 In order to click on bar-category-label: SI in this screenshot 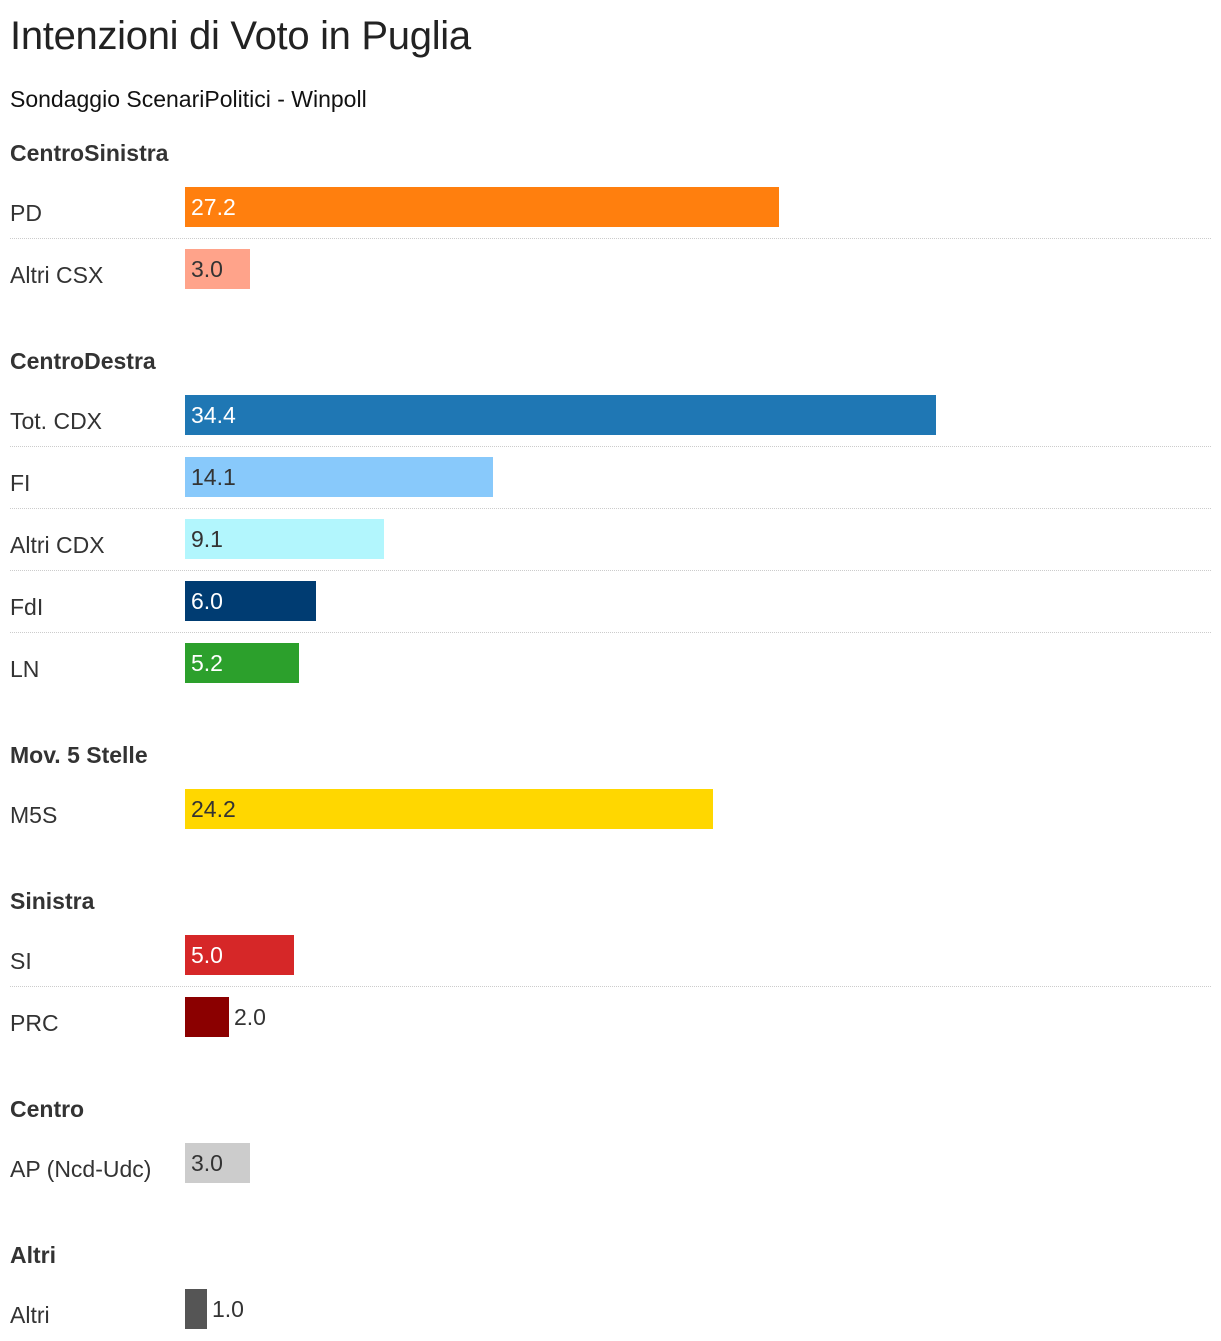, I will do `click(21, 961)`.